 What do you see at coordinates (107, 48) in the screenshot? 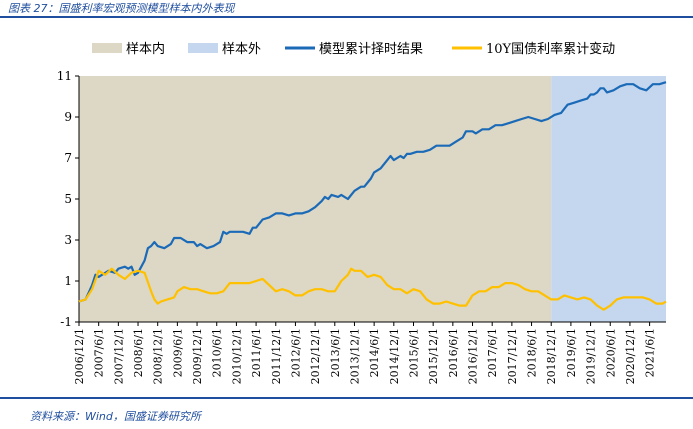
I see `legend-in-sample-swatch` at bounding box center [107, 48].